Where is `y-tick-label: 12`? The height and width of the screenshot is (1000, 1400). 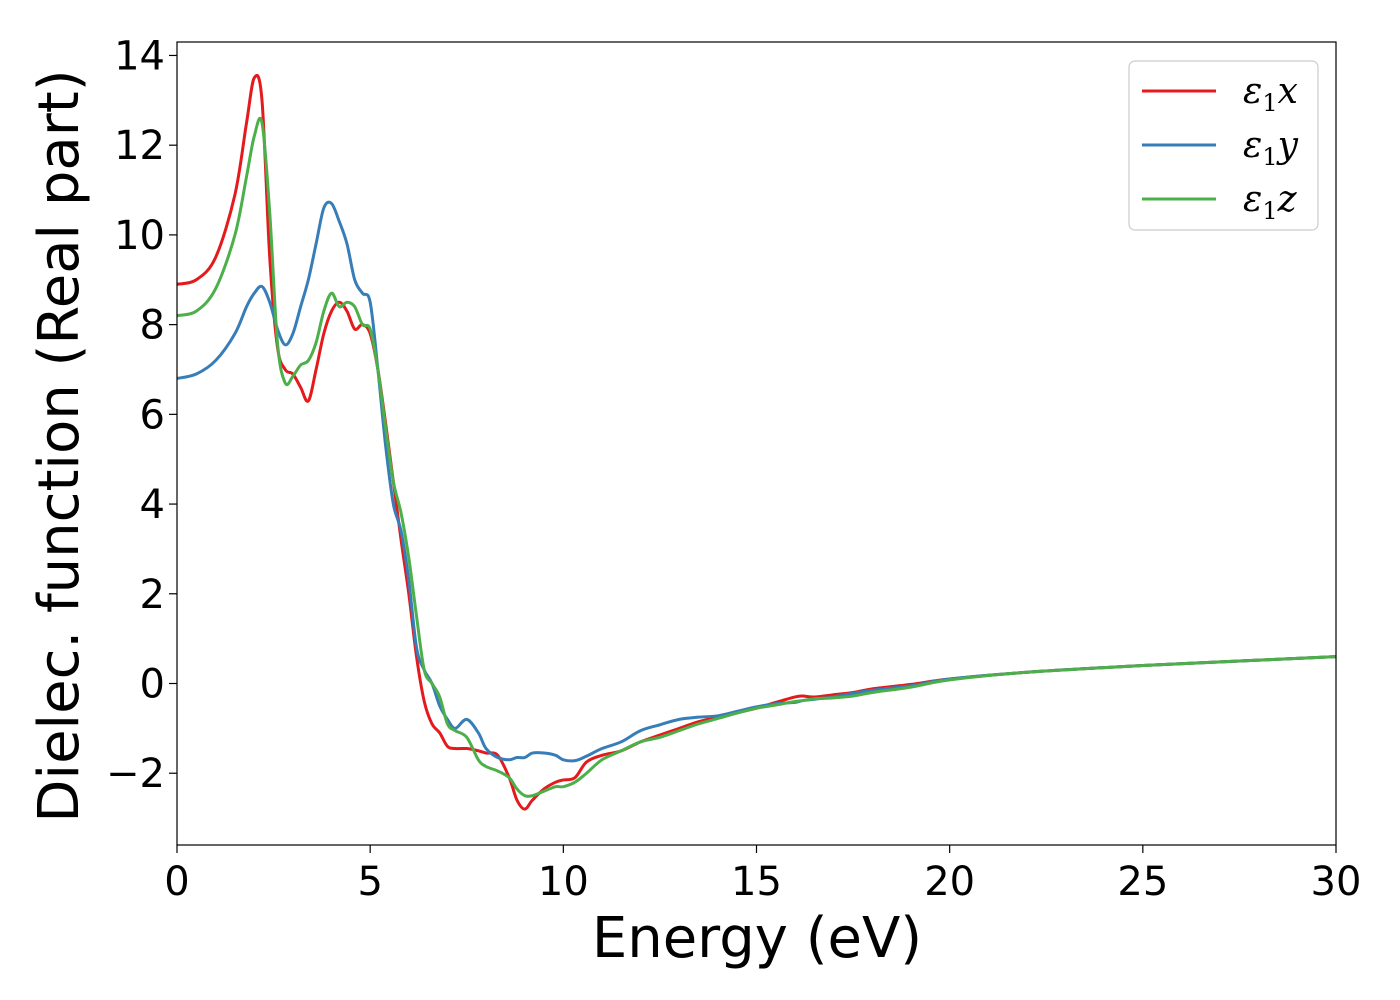 y-tick-label: 12 is located at coordinates (139, 146).